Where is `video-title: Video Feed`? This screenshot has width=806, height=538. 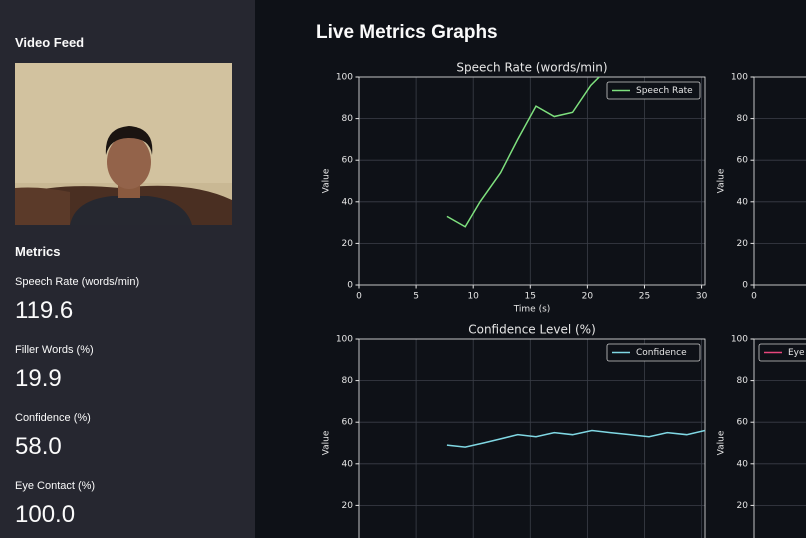
video-title: Video Feed is located at coordinates (49, 42).